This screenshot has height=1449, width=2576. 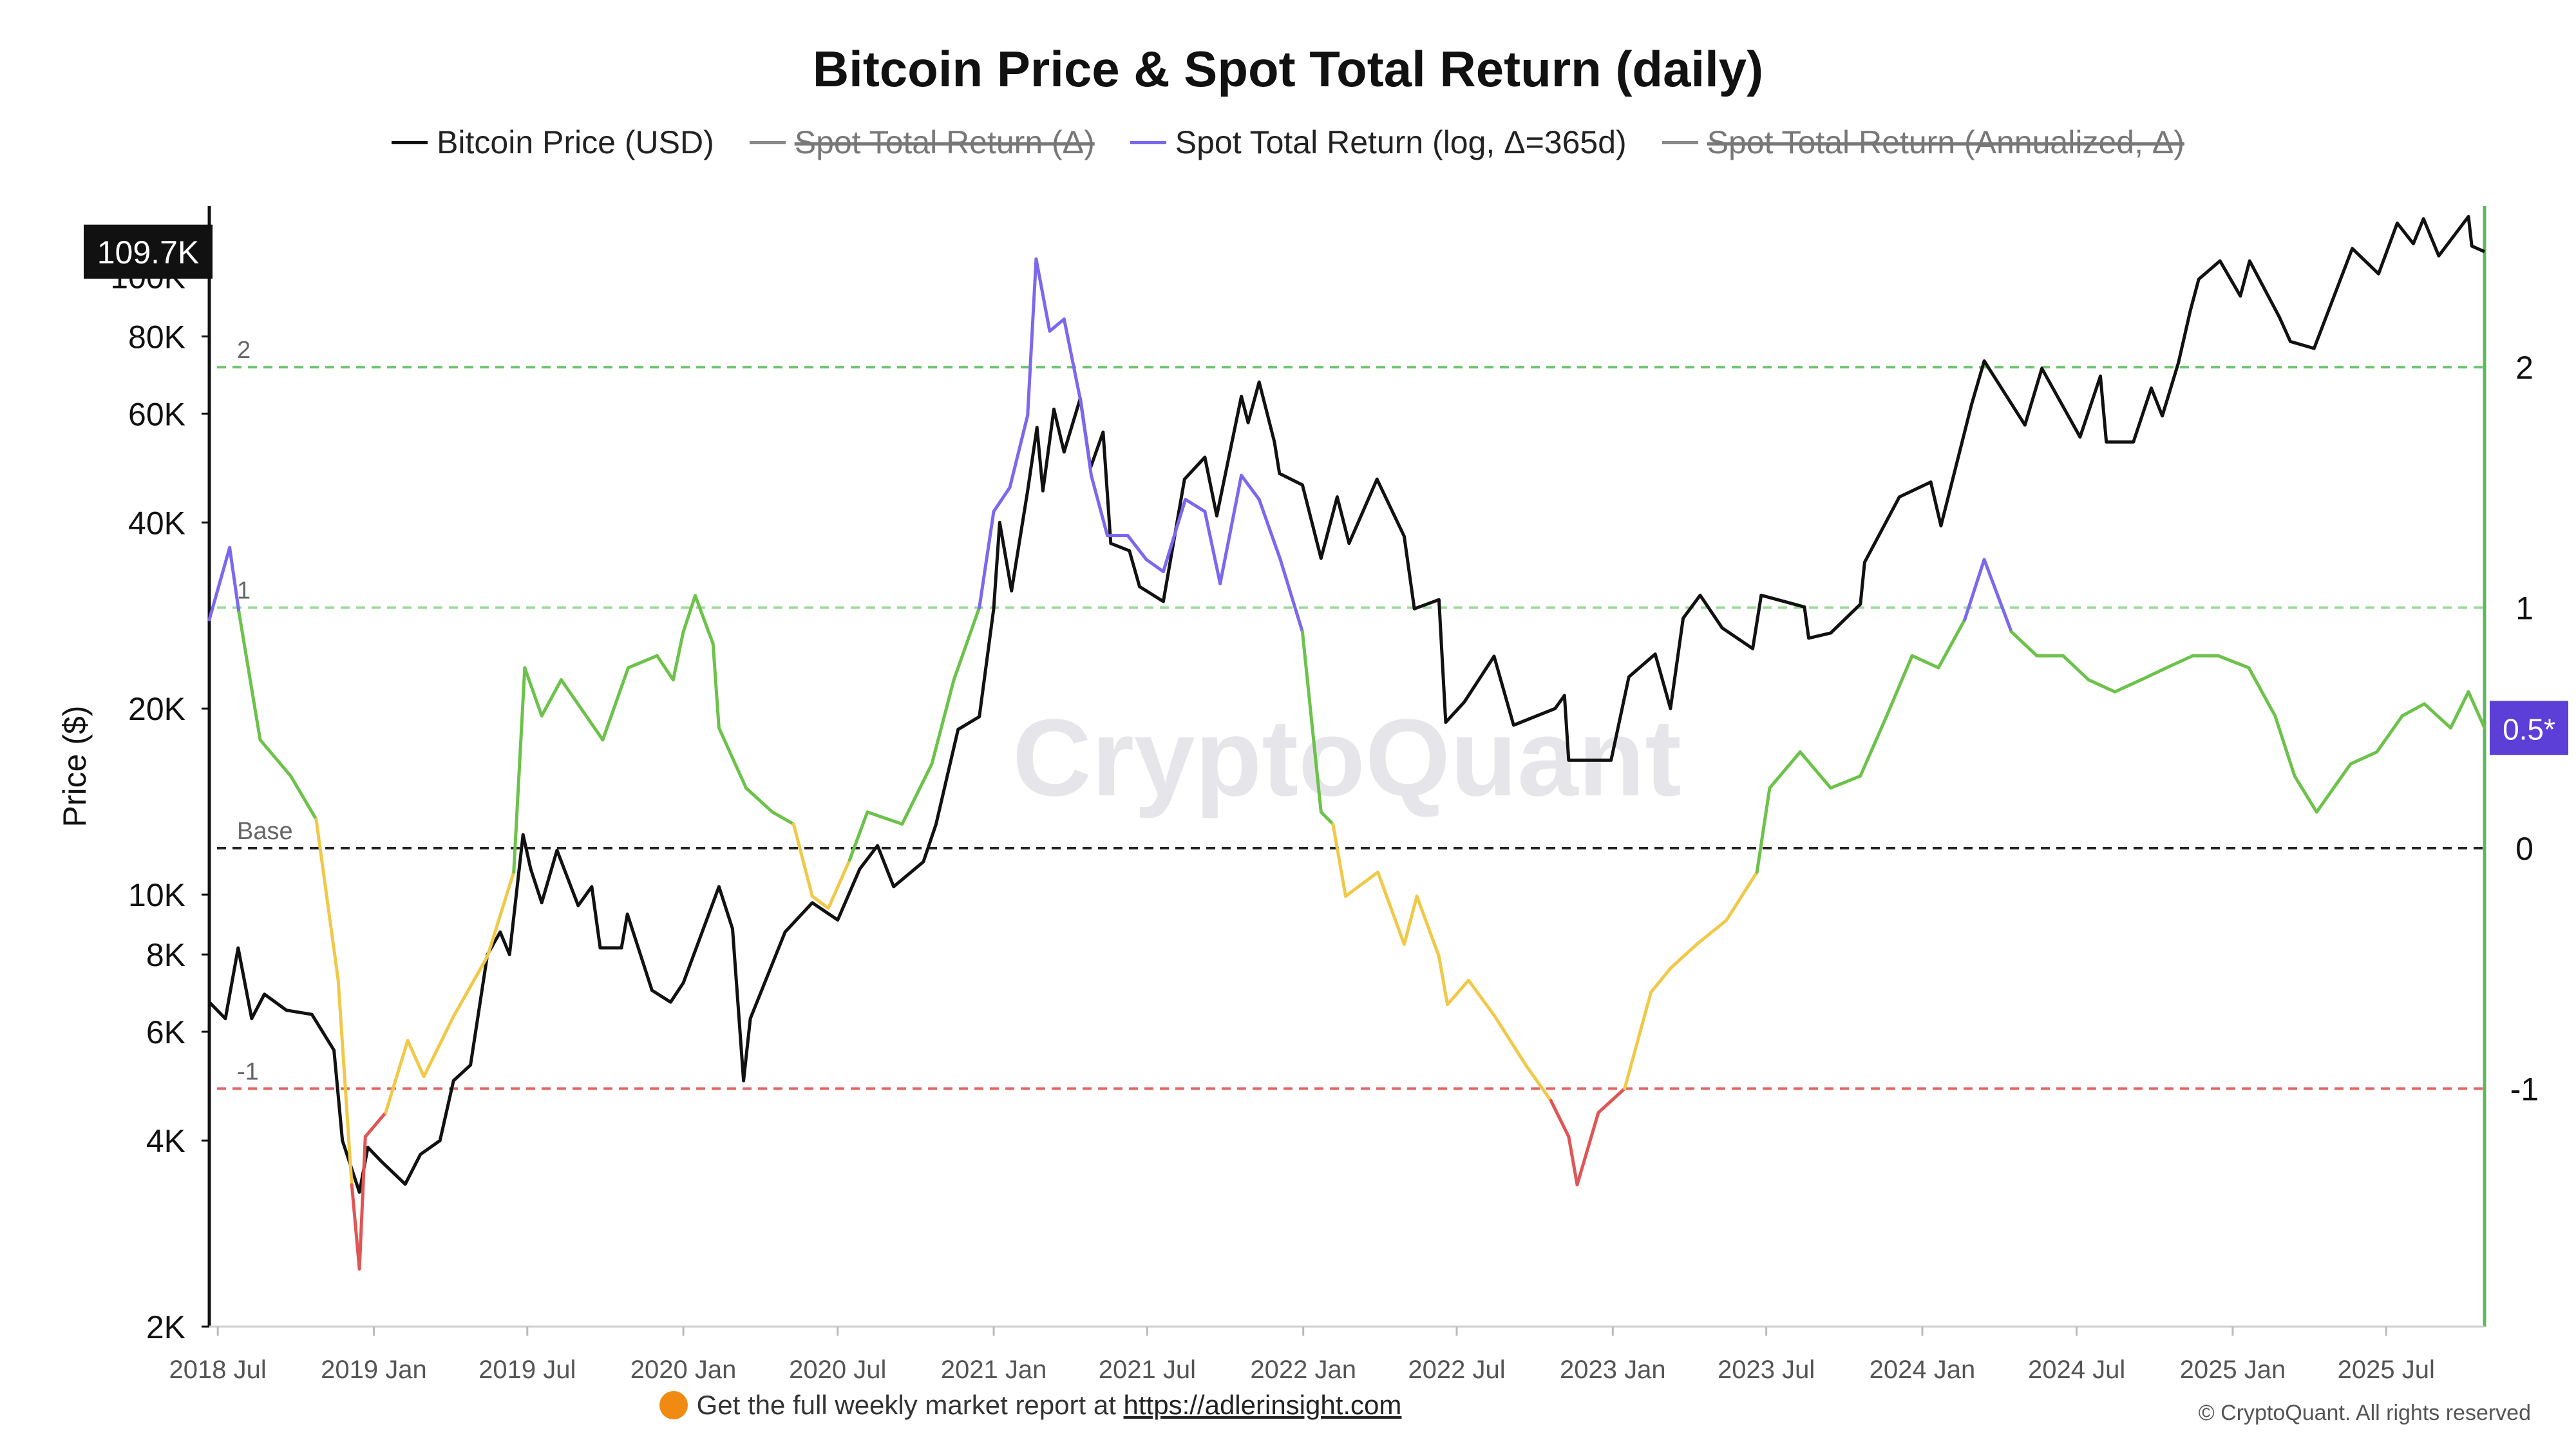 What do you see at coordinates (684, 1370) in the screenshot?
I see `x-tick-label-3: 2020 Jan` at bounding box center [684, 1370].